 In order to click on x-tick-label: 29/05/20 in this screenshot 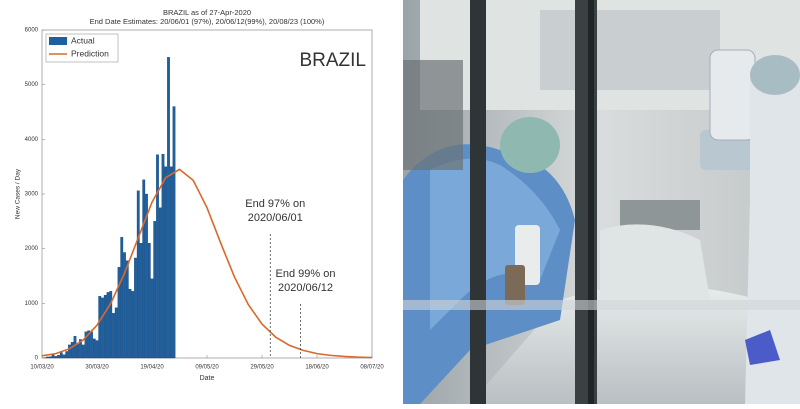, I will do `click(262, 368)`.